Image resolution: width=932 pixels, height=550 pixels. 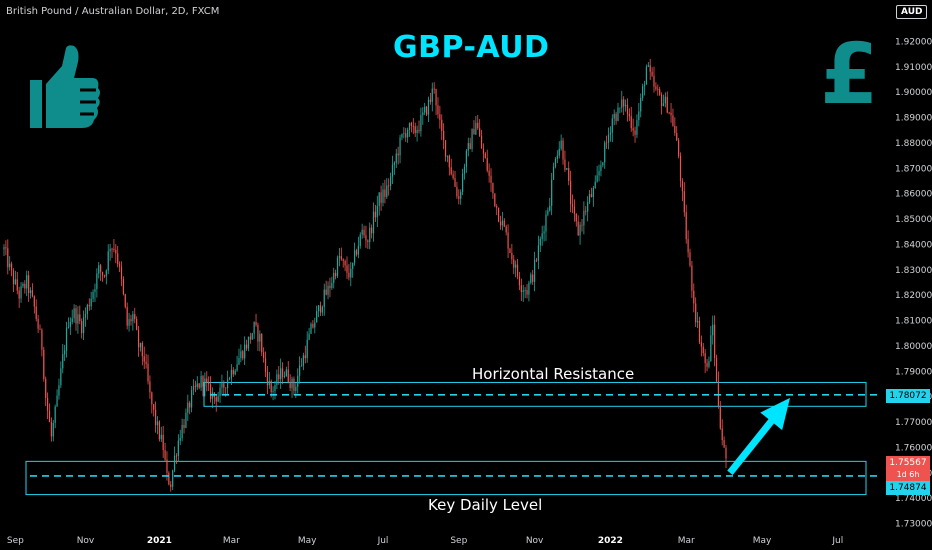 What do you see at coordinates (471, 47) in the screenshot?
I see `chart-title: GBP-AUD` at bounding box center [471, 47].